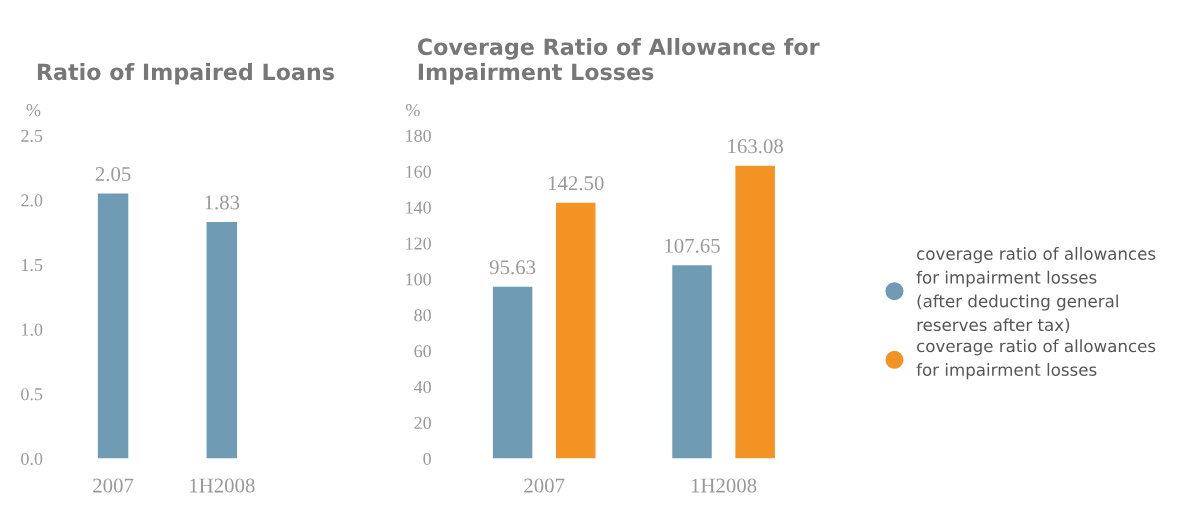 The height and width of the screenshot is (521, 1196). Describe the element at coordinates (418, 135) in the screenshot. I see `y-tick-label: 180` at that location.